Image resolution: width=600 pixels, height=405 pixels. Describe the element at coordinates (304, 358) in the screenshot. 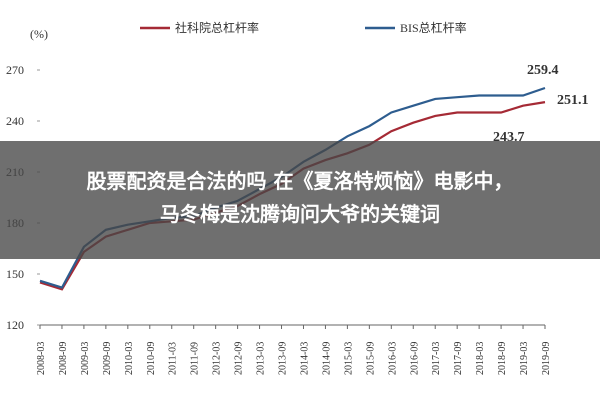

I see `x-tick-label: 2014-03` at that location.